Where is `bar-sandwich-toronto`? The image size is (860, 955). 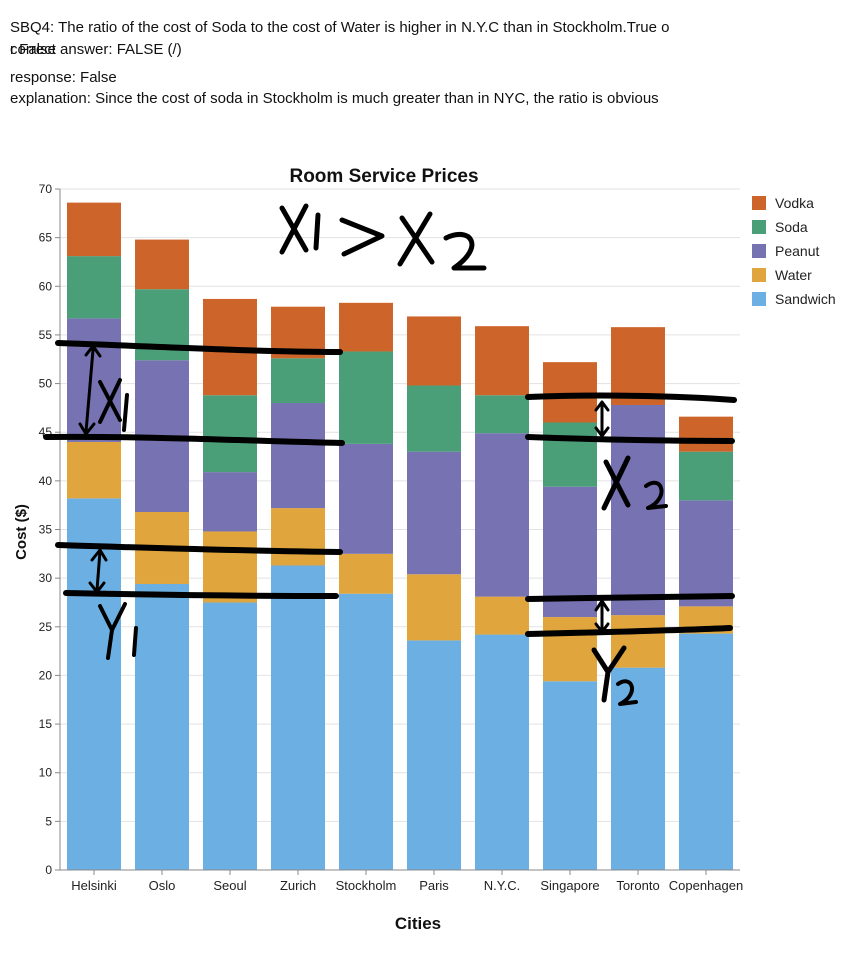
bar-sandwich-toronto is located at coordinates (638, 768).